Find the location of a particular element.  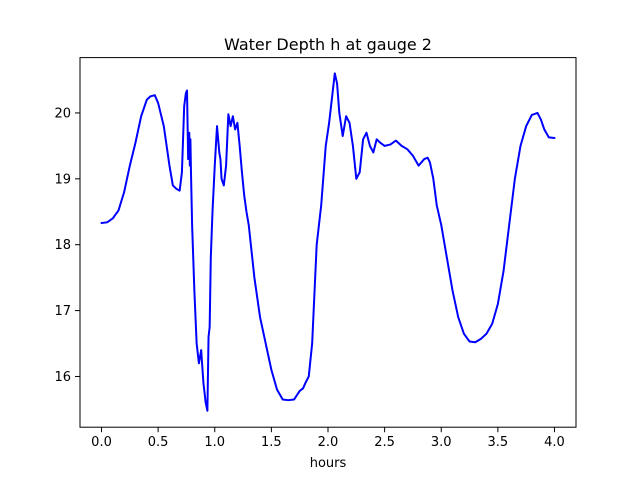

y-tick-label: 17 is located at coordinates (62, 311).